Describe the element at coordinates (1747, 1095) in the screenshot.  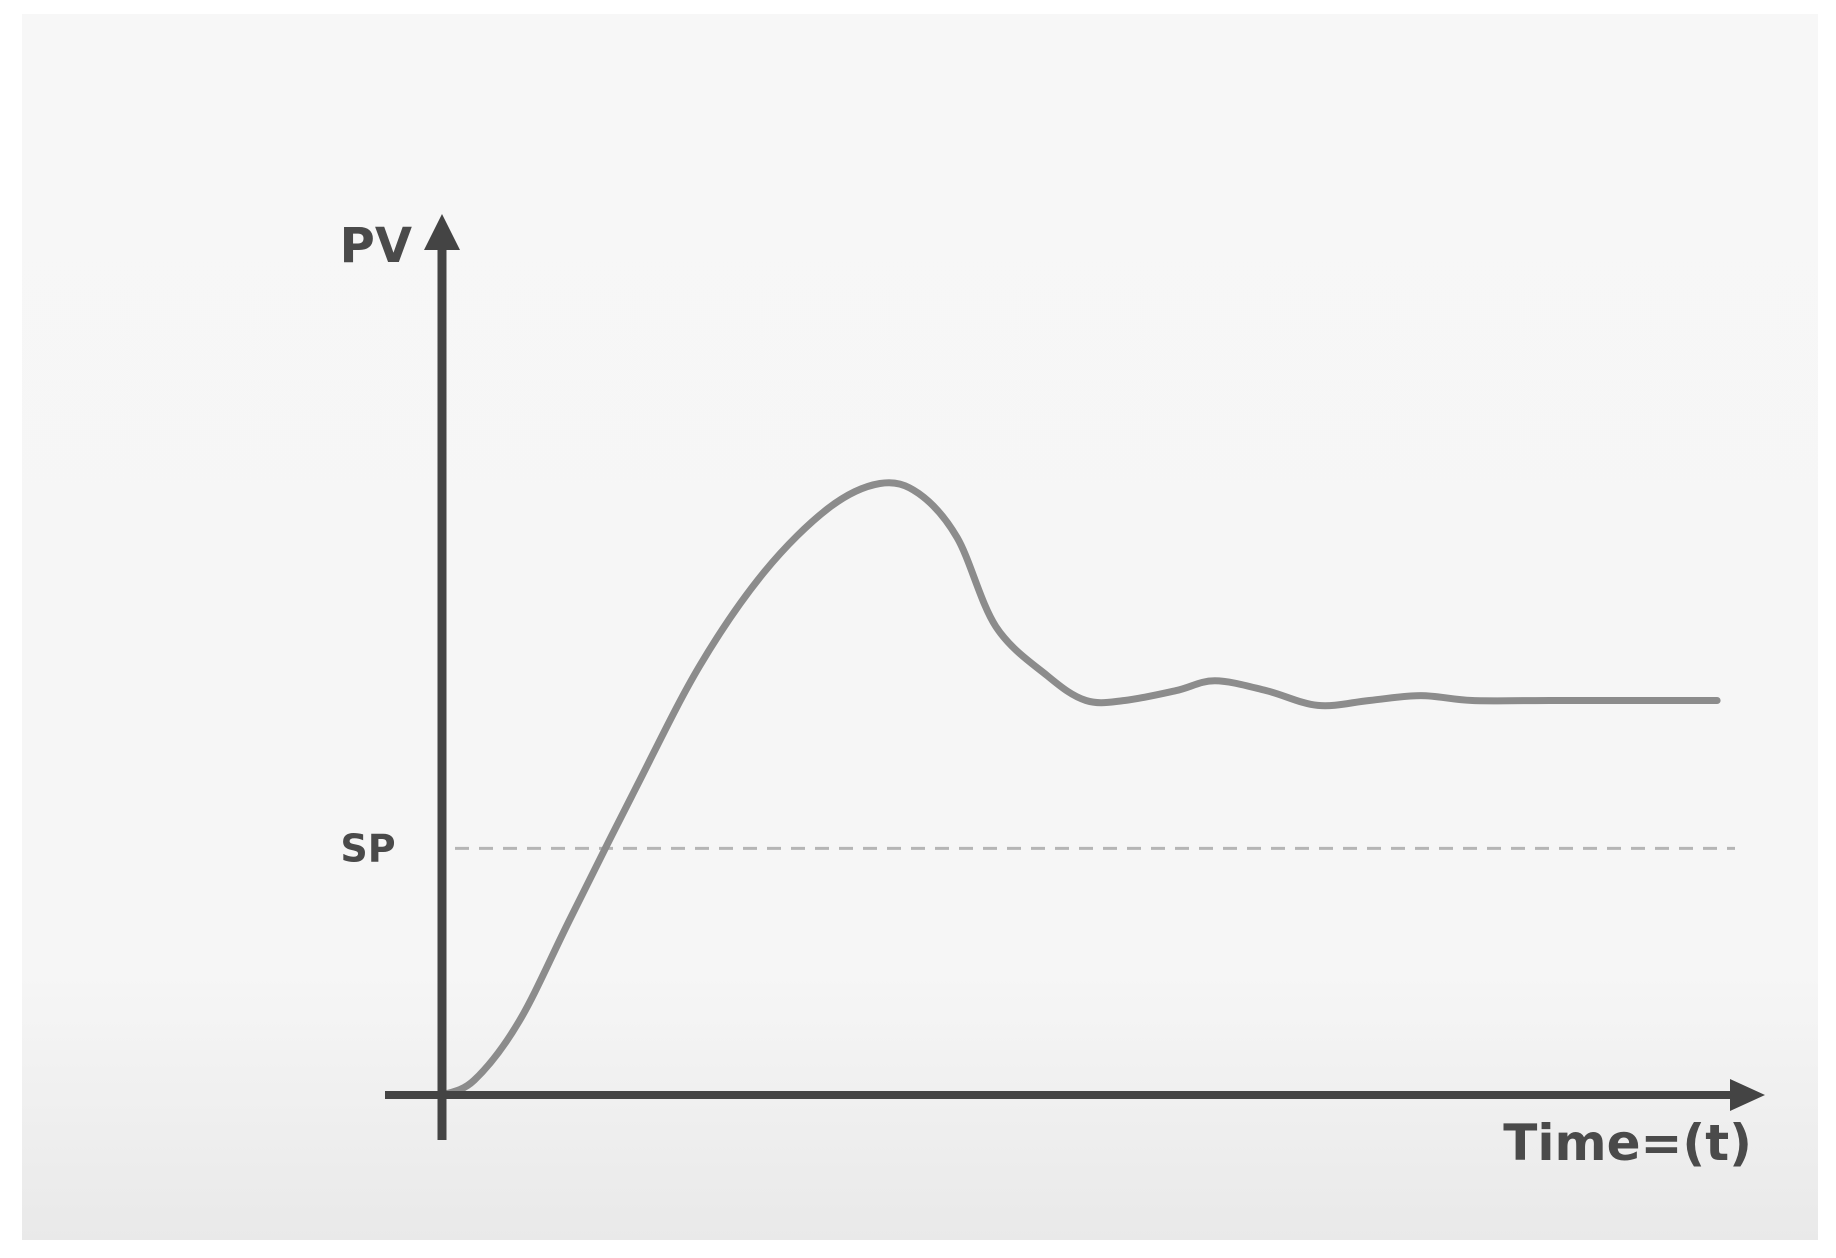
I see `x-axis-arrowhead` at that location.